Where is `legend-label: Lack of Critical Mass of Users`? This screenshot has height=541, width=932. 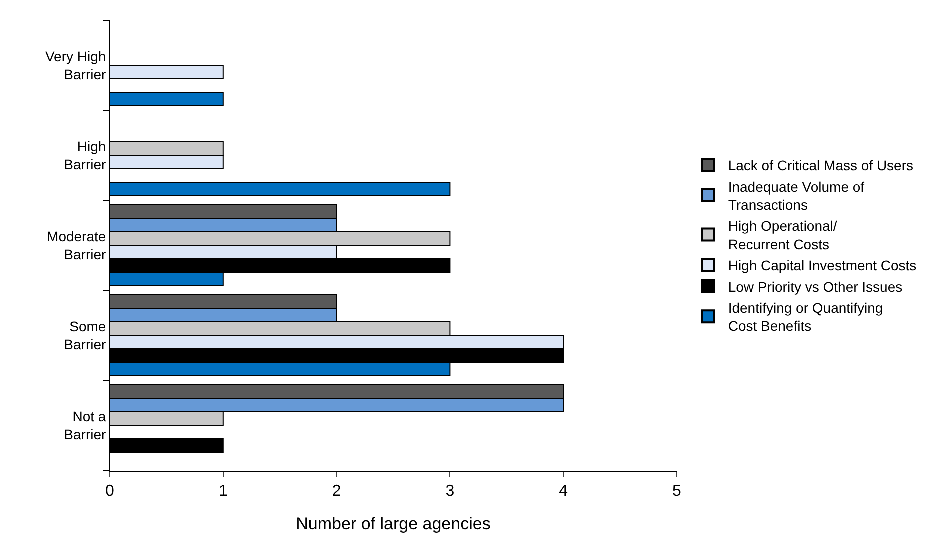
legend-label: Lack of Critical Mass of Users is located at coordinates (821, 166).